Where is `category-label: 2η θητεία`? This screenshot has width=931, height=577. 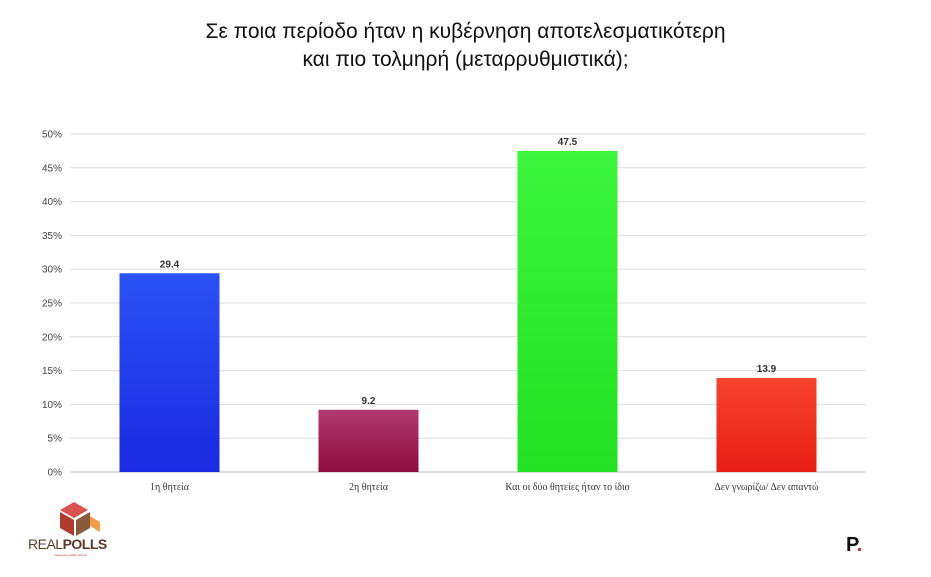
category-label: 2η θητεία is located at coordinates (369, 487).